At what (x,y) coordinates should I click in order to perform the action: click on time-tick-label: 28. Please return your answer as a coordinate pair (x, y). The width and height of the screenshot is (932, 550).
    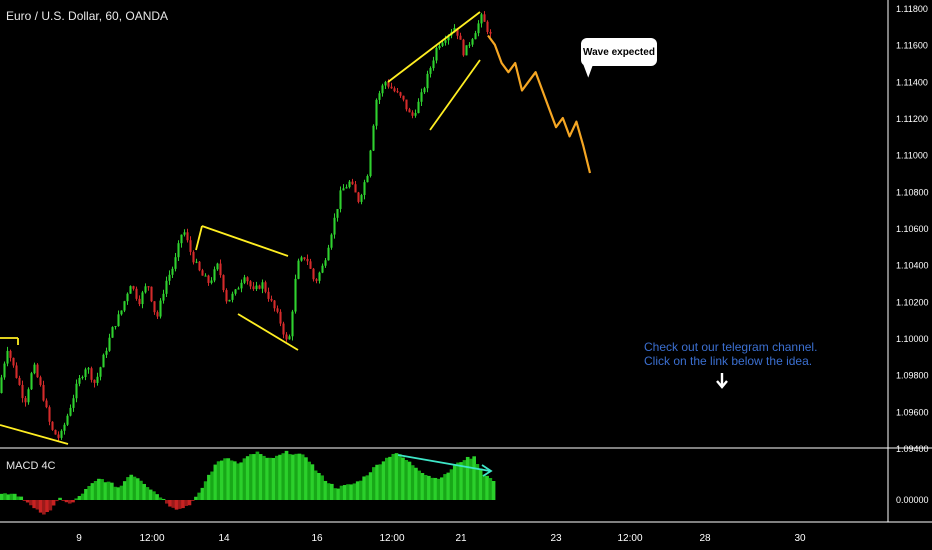
    Looking at the image, I should click on (705, 538).